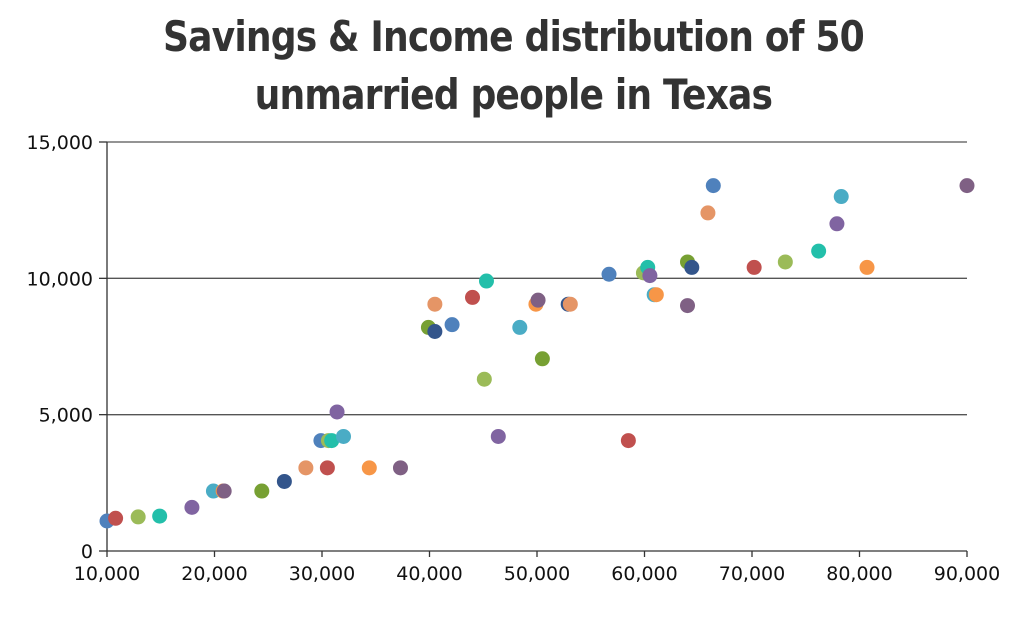 The width and height of the screenshot is (1027, 617). What do you see at coordinates (752, 574) in the screenshot?
I see `x-tick-label: 70,000` at bounding box center [752, 574].